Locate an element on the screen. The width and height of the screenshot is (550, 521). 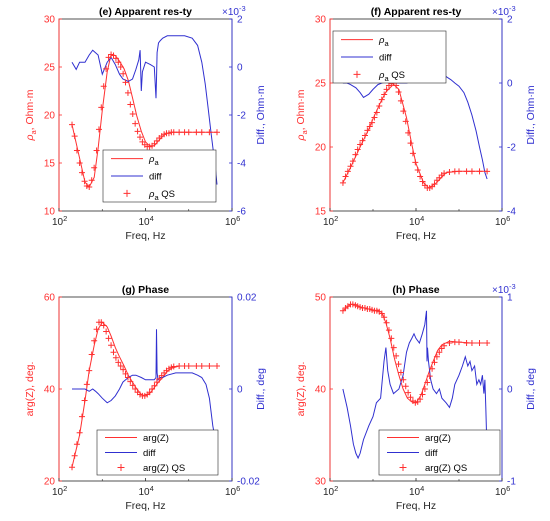
y2-tick-label: 1 is located at coordinates (510, 298).